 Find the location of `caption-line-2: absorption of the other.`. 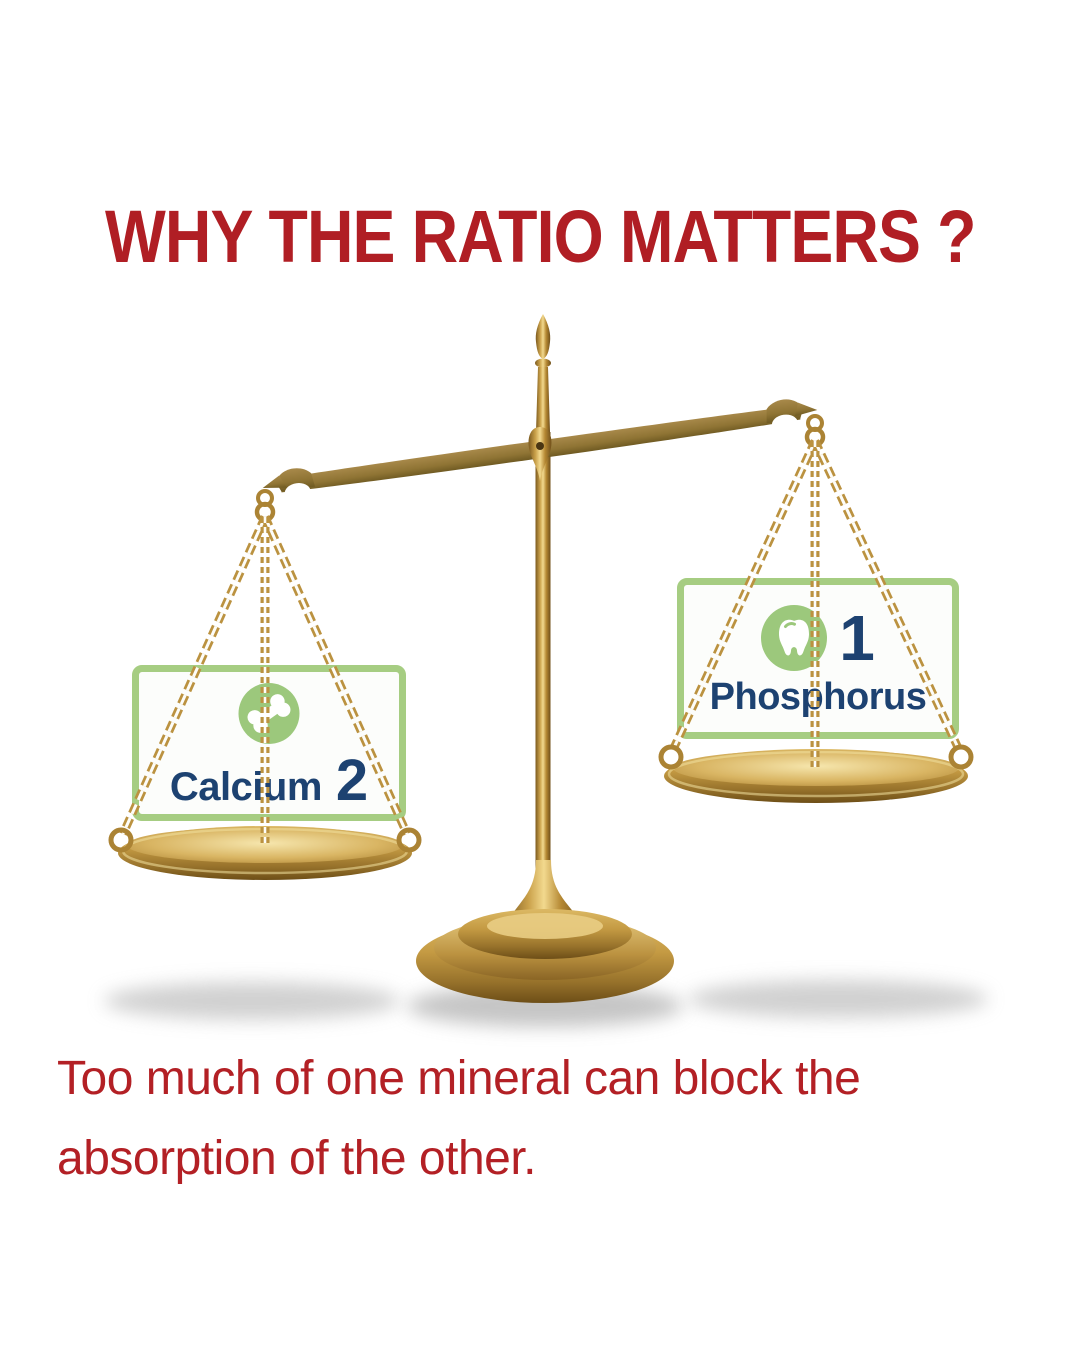

caption-line-2: absorption of the other. is located at coordinates (297, 1158).